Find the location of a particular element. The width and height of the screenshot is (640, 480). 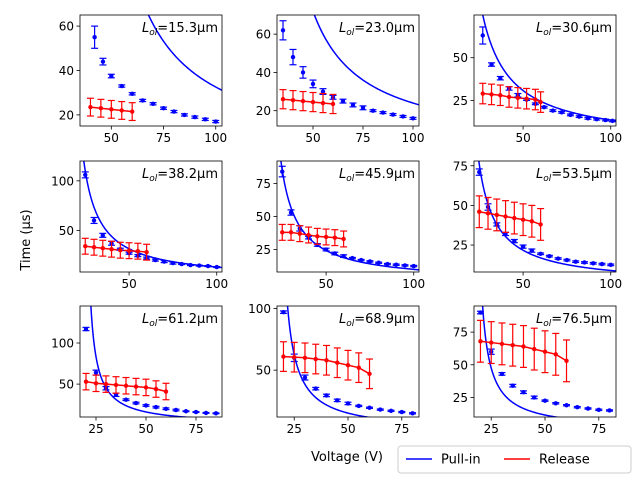

x-tick-label: 75 is located at coordinates (195, 429).